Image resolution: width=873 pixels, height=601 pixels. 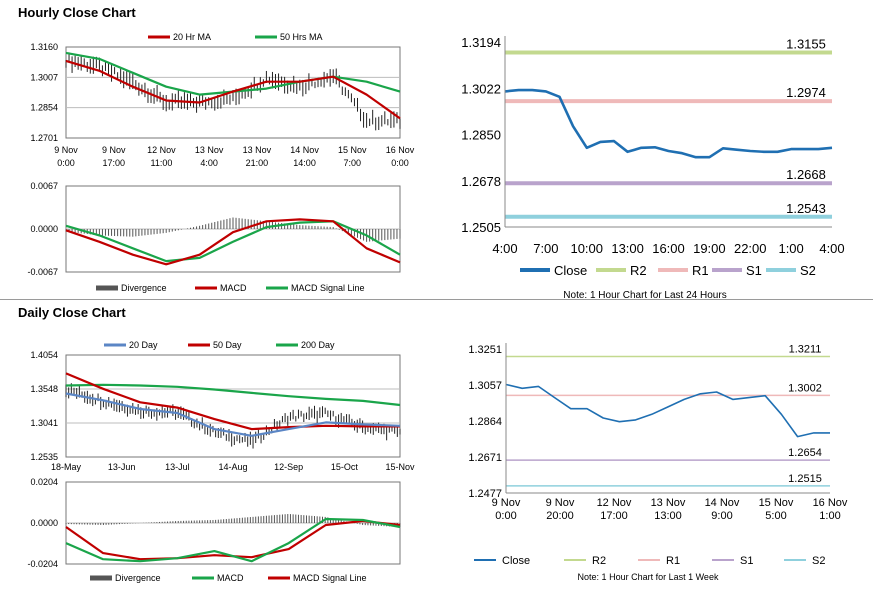 I want to click on hourly-macd-line, so click(x=233, y=242).